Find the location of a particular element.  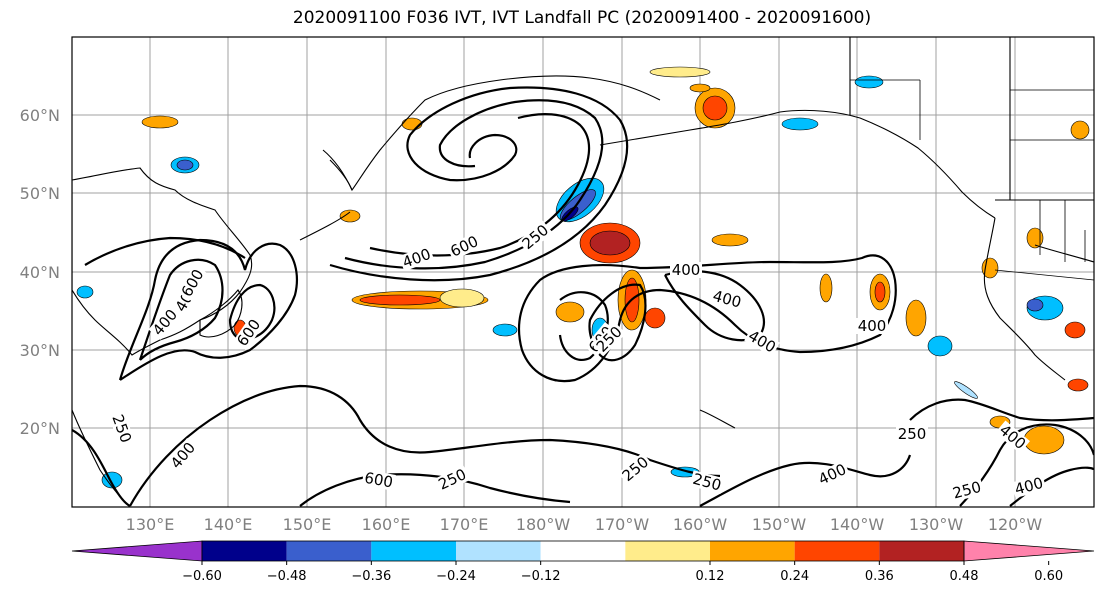

latitude-labels: 60°N 50°N 40°N 30°N 20°N is located at coordinates (40, 272).